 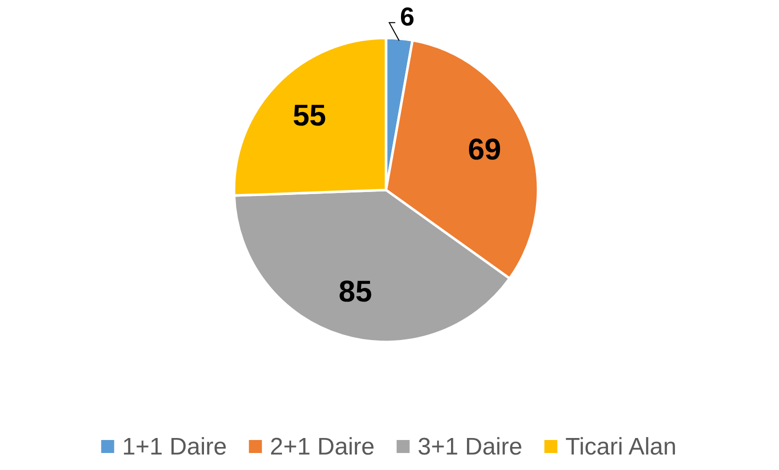 I want to click on data-label: 69, so click(x=485, y=149).